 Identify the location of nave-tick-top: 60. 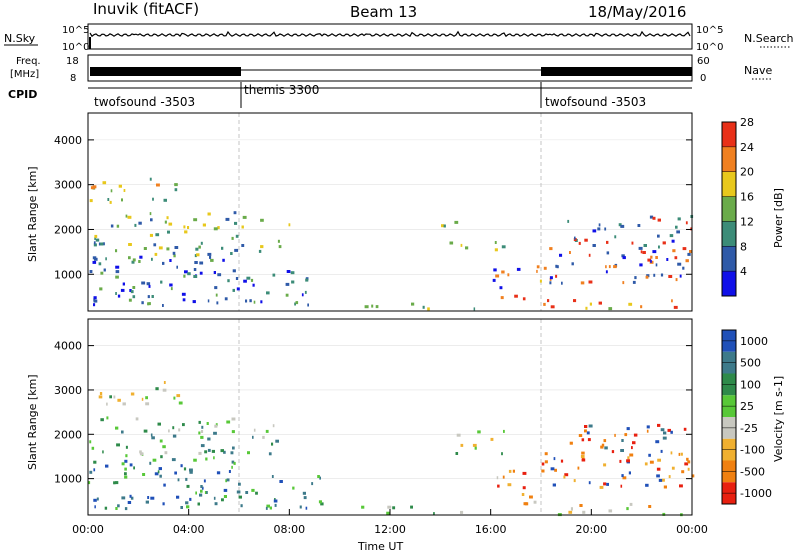
(703, 61).